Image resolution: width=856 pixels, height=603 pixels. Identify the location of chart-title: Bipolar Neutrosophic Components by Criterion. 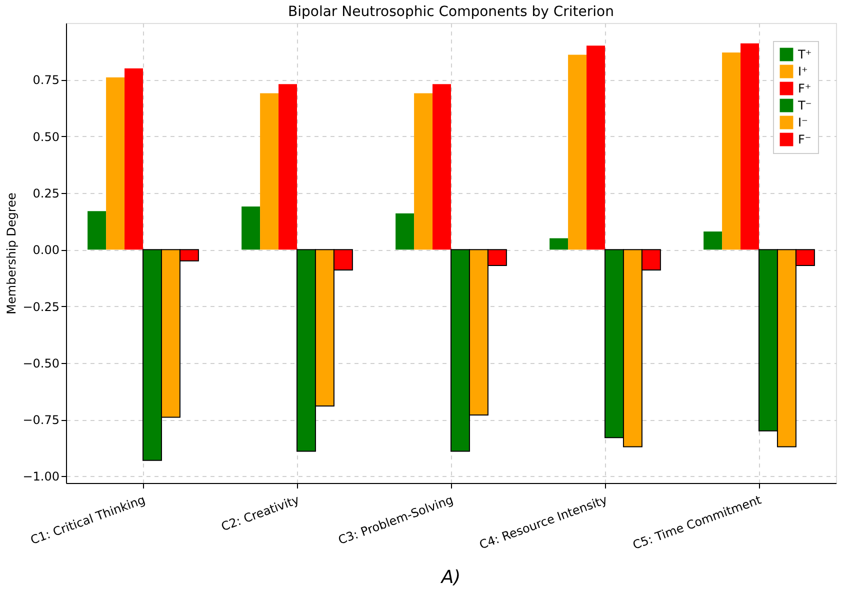
(451, 12).